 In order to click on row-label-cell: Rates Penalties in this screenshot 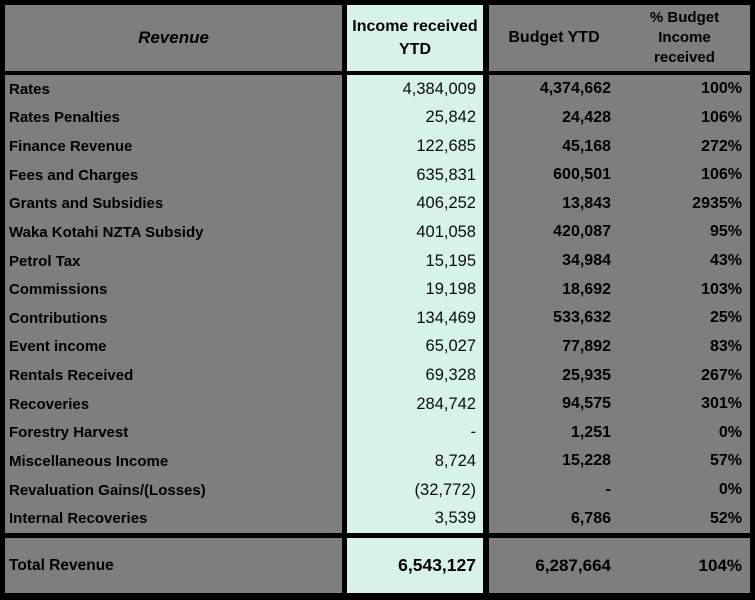, I will do `click(173, 118)`.